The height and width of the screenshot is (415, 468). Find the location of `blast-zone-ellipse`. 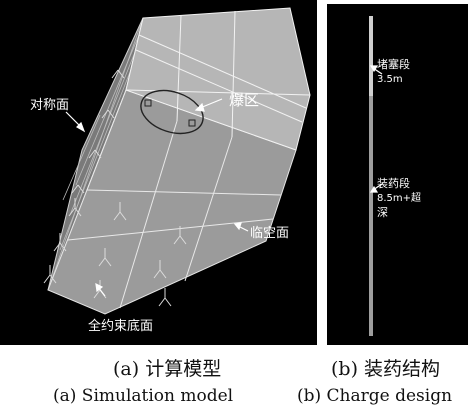

blast-zone-ellipse is located at coordinates (172, 112).